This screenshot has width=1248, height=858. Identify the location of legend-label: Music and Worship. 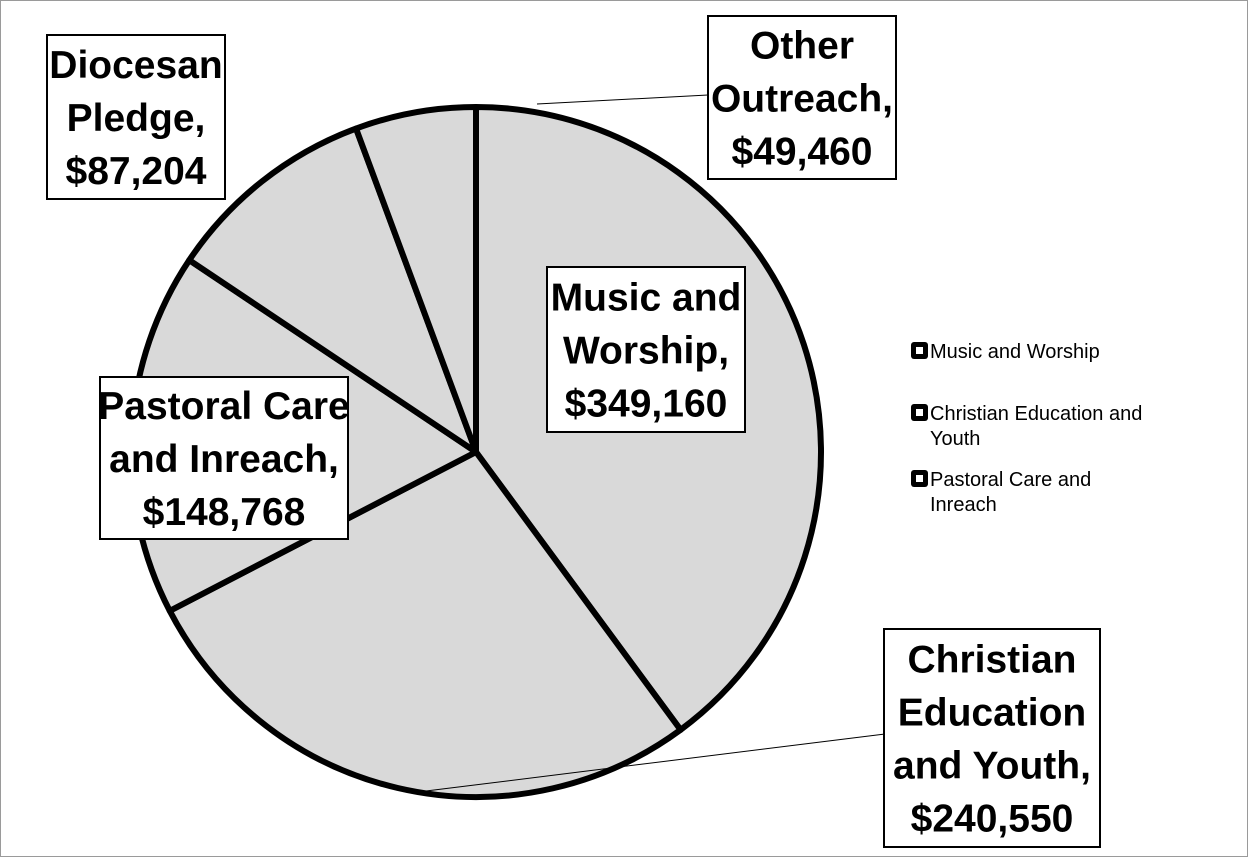
(1015, 352).